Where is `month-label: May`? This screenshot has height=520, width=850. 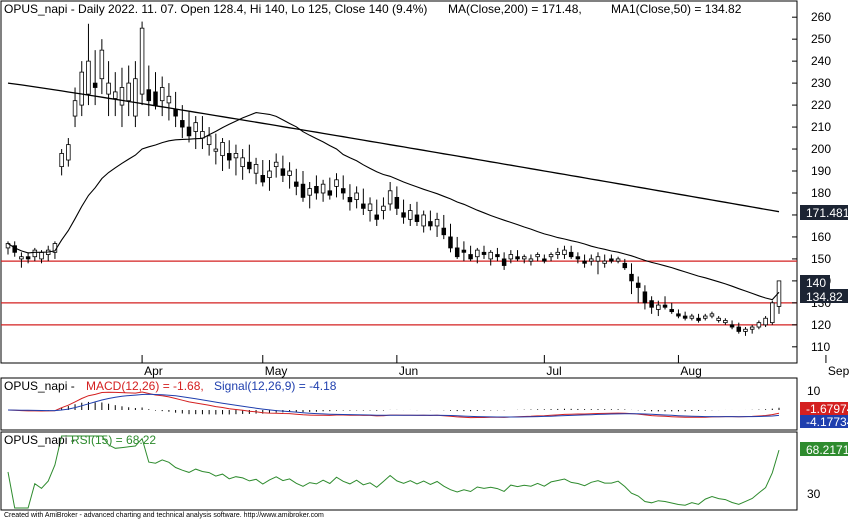 month-label: May is located at coordinates (276, 371).